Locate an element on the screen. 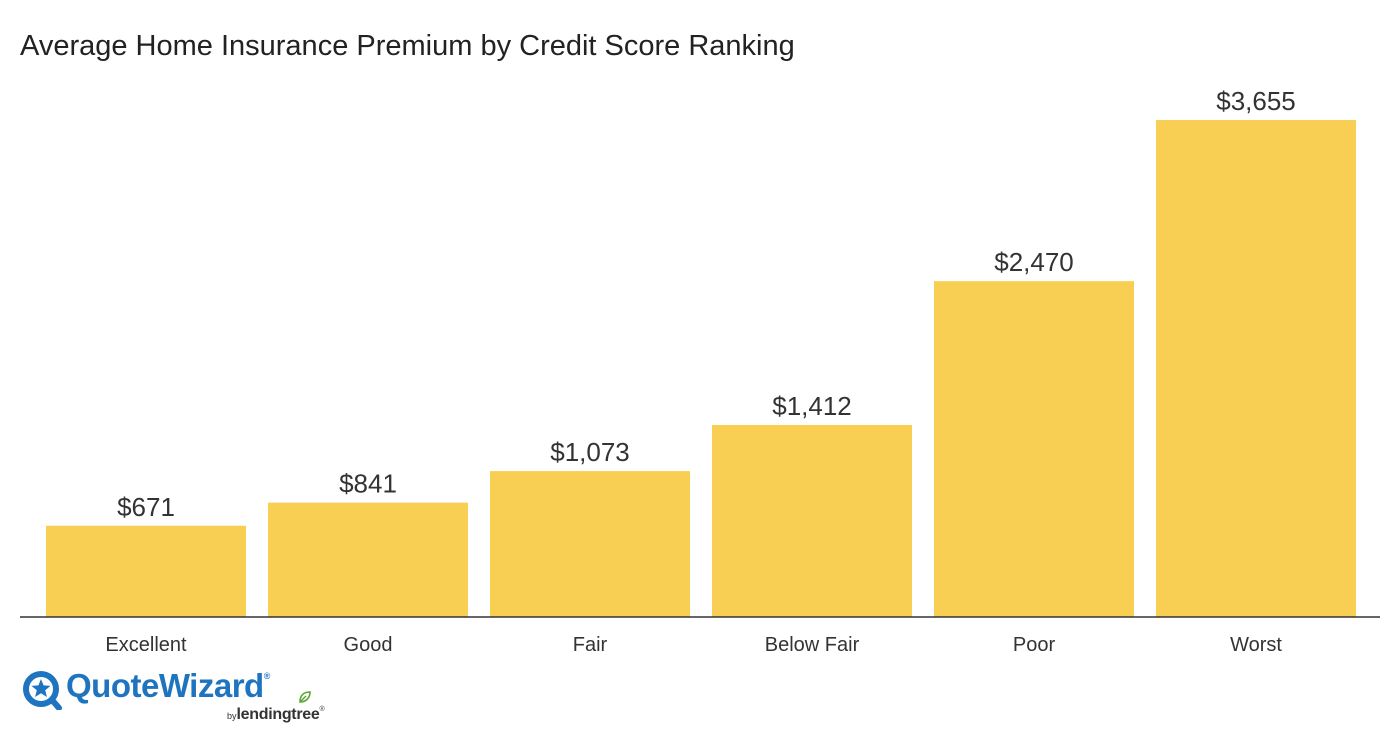 The image size is (1400, 744). x-tick-label-below-fair: Below Fair is located at coordinates (812, 645).